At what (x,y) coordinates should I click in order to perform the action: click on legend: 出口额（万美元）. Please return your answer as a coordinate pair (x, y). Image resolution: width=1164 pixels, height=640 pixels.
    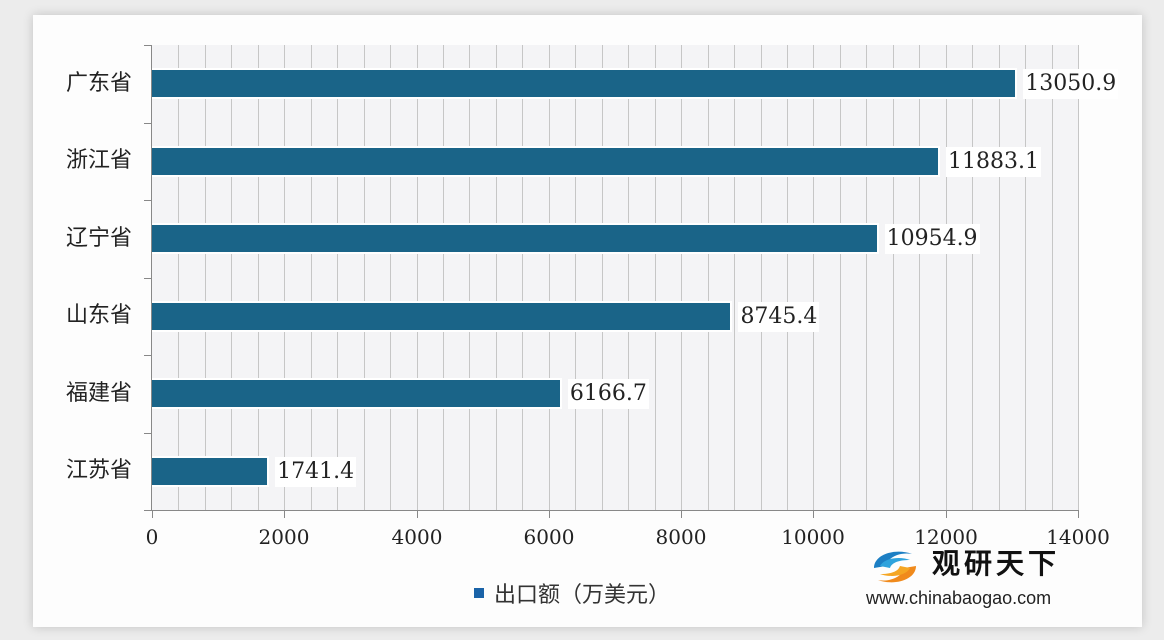
    Looking at the image, I should click on (572, 593).